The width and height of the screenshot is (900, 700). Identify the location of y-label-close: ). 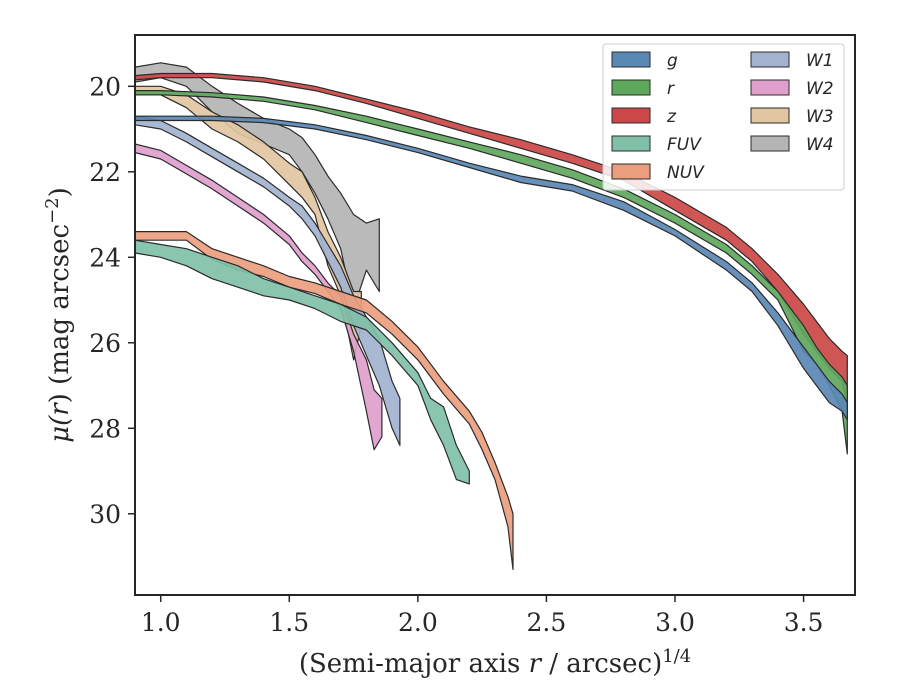
(60, 398).